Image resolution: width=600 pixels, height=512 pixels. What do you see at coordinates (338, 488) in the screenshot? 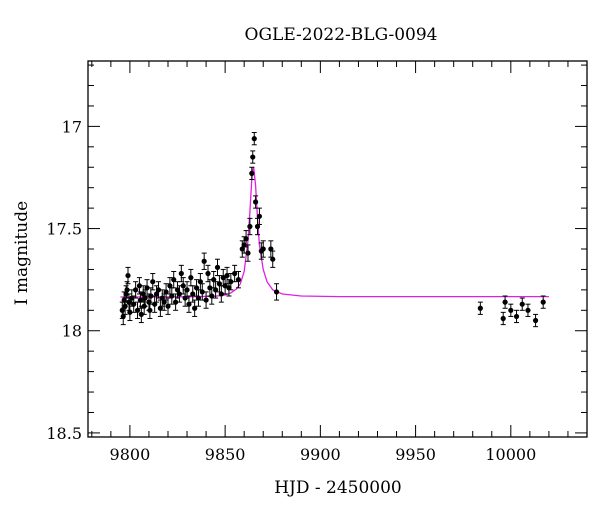
I see `x-axis-label: HJD - 2450000` at bounding box center [338, 488].